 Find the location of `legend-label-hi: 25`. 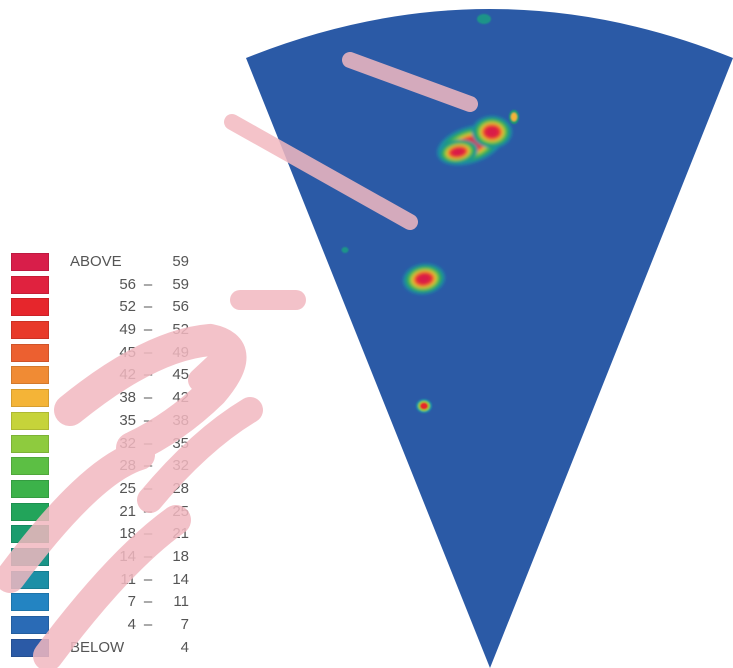

legend-label-hi: 25 is located at coordinates (180, 511).